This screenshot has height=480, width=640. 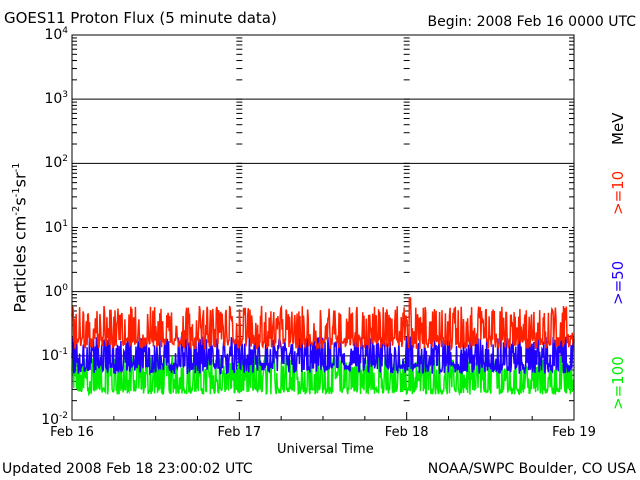 I want to click on legend-item: >=100, so click(x=618, y=383).